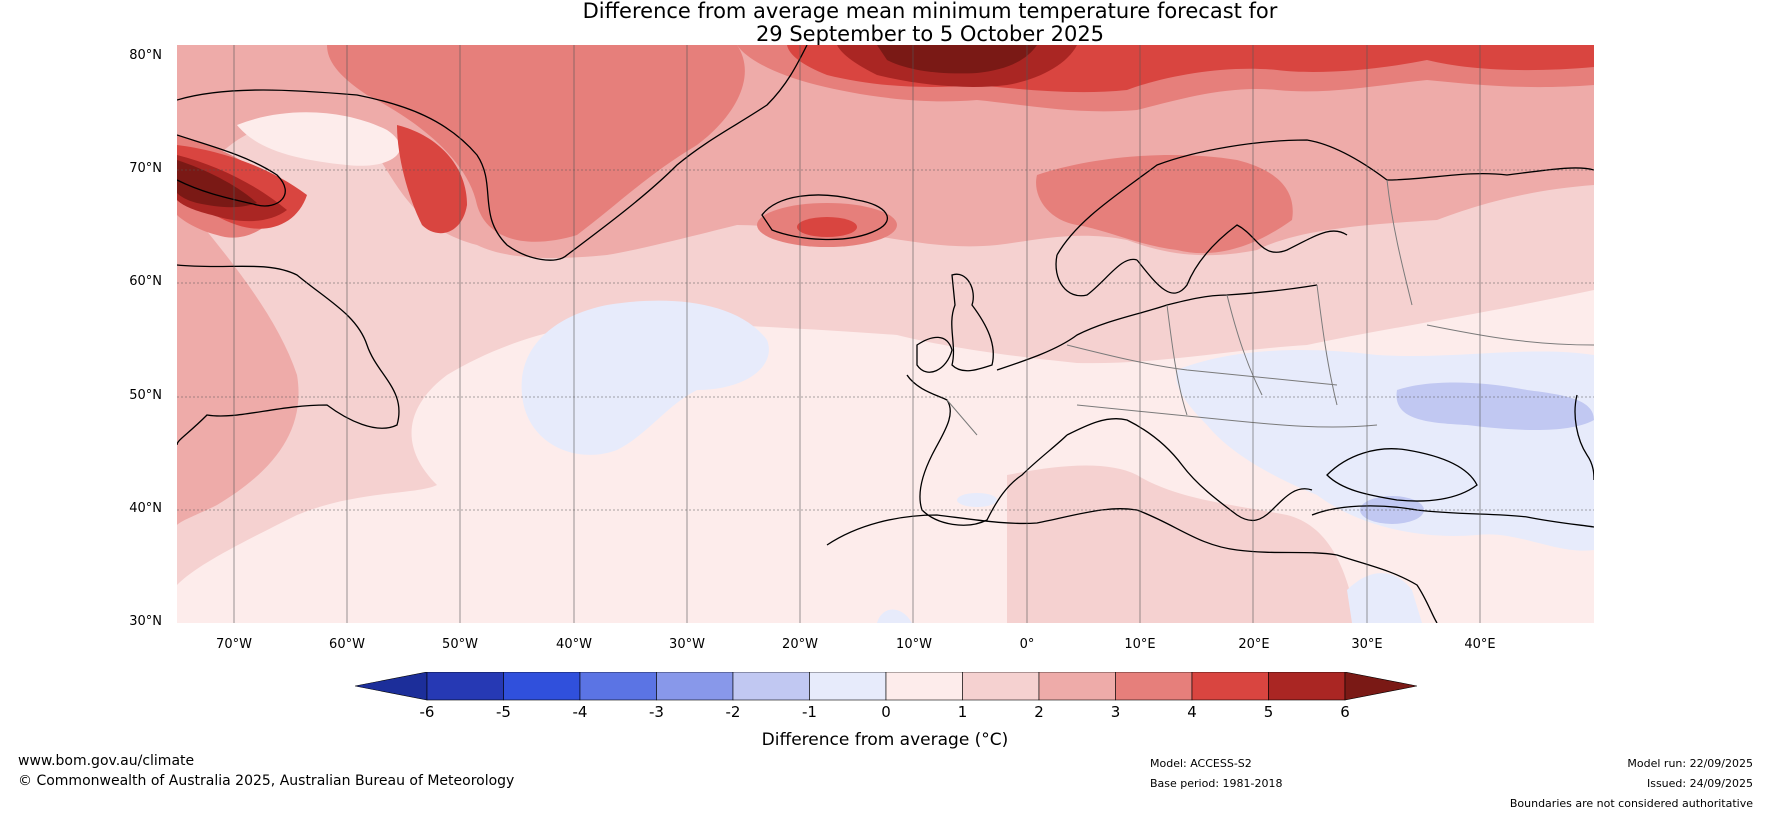  Describe the element at coordinates (1381, 686) in the screenshot. I see `colorbar-extend-high` at that location.